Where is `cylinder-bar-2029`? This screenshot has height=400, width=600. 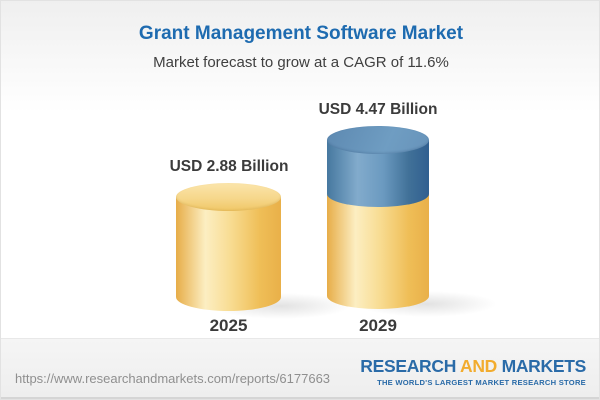 cylinder-bar-2029 is located at coordinates (378, 217).